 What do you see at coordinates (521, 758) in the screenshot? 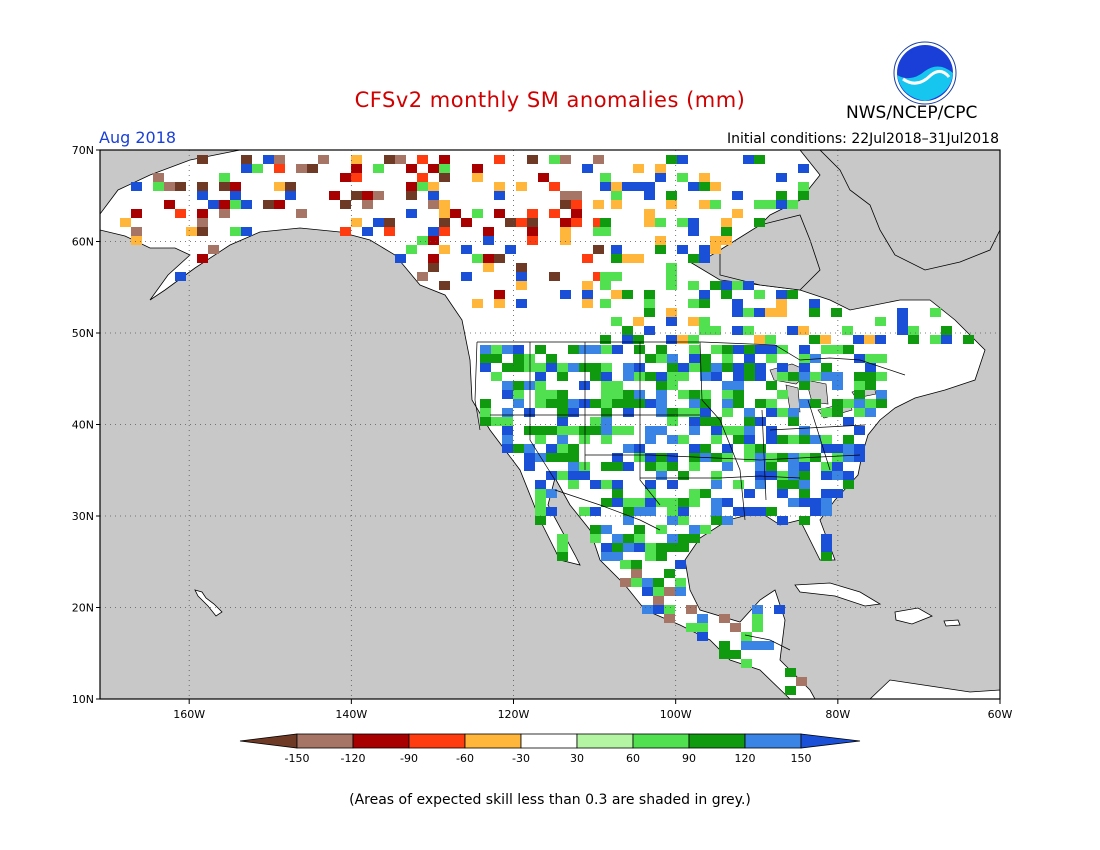
I see `legend-tick-label: -30` at bounding box center [521, 758].